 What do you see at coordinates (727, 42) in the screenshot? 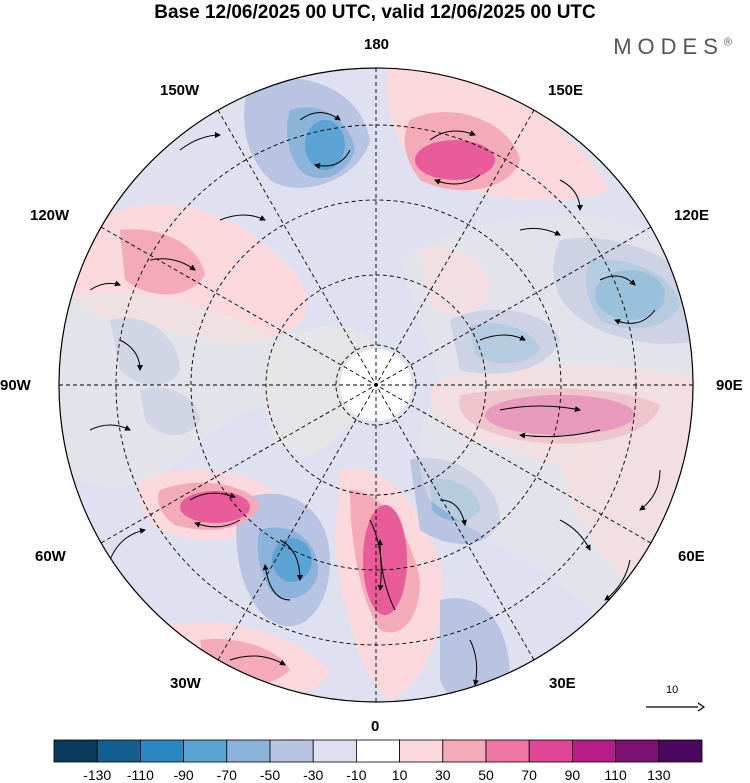
I see `brand-mark: ®` at bounding box center [727, 42].